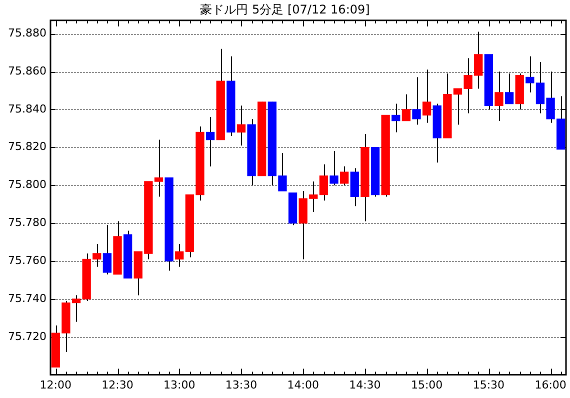  I want to click on y-tick-label: 75.880, so click(27, 33).